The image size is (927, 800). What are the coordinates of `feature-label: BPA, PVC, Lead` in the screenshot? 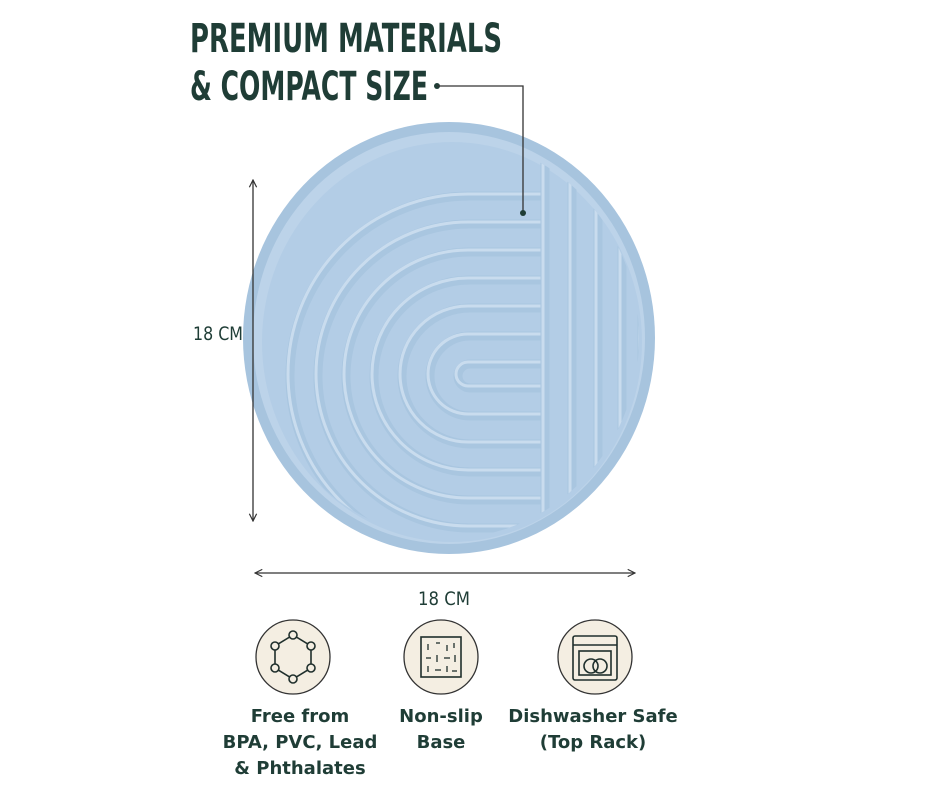 It's located at (300, 742).